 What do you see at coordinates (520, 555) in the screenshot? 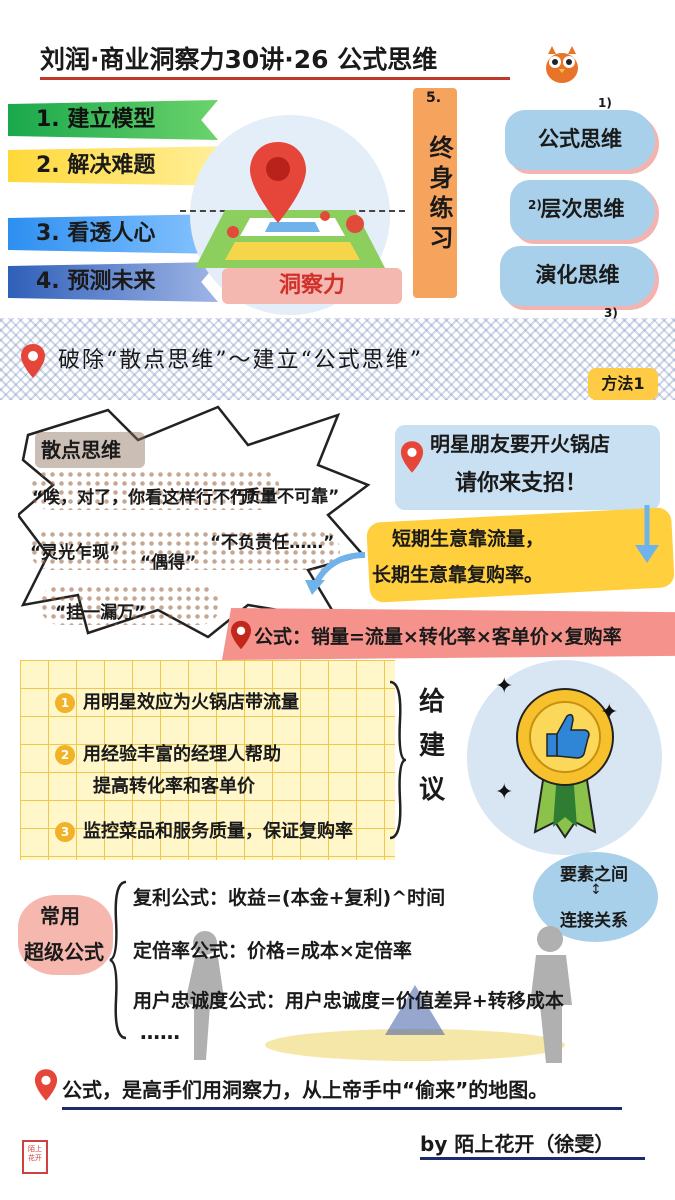
I see `short-long-box` at bounding box center [520, 555].